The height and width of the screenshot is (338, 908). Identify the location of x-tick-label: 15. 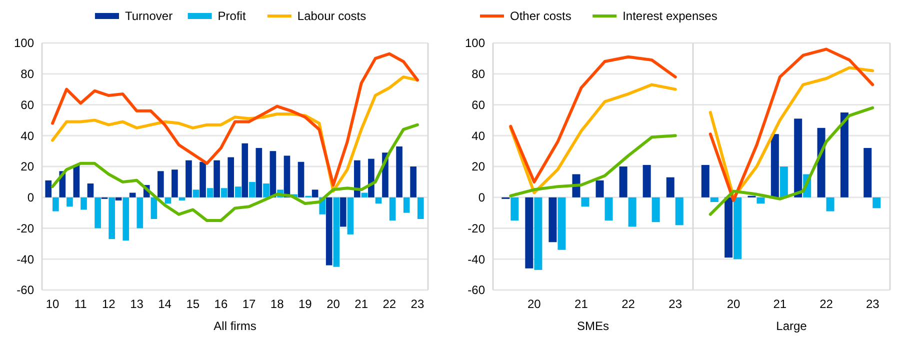
(193, 304).